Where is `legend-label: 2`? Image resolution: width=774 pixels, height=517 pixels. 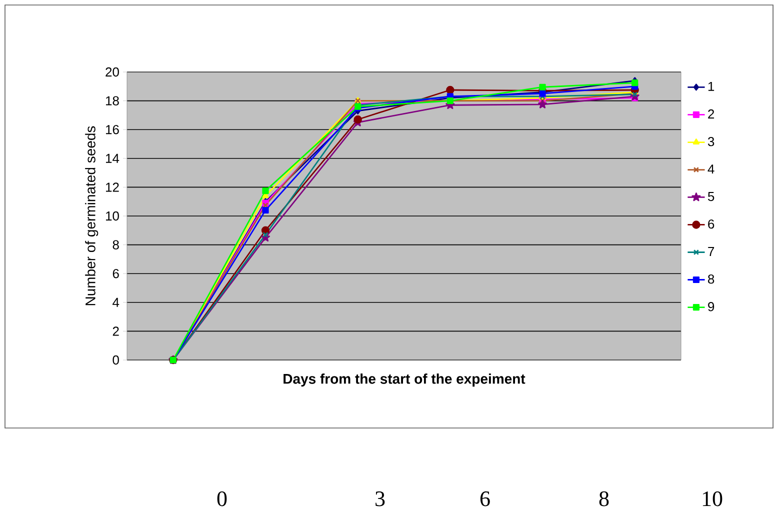
legend-label: 2 is located at coordinates (711, 113).